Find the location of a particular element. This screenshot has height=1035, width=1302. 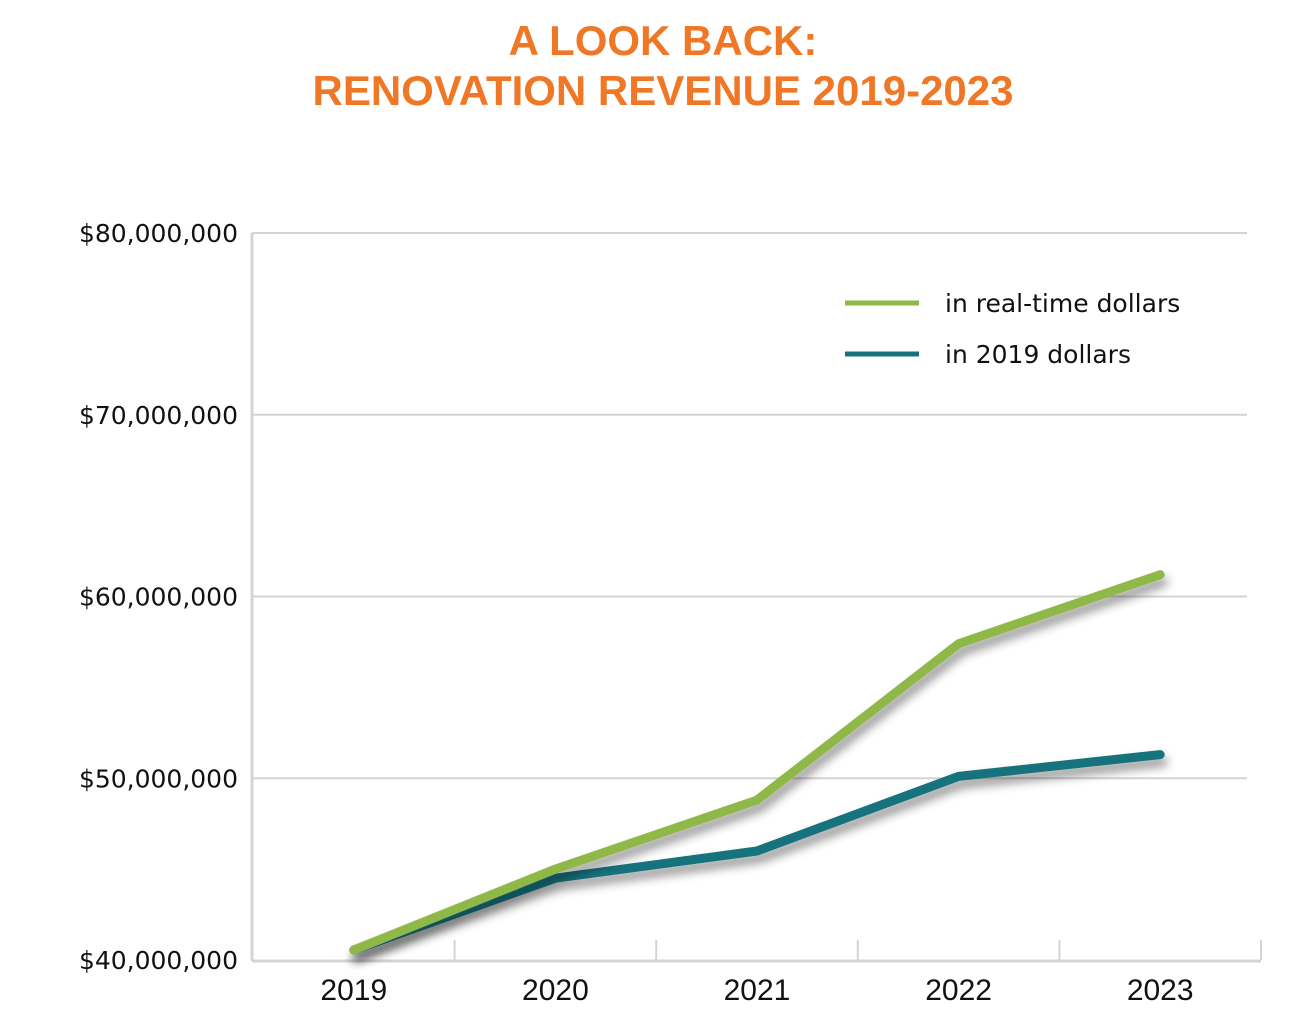

x-axis-labels: 2019 2020 2021 2022 2023 is located at coordinates (756, 990).